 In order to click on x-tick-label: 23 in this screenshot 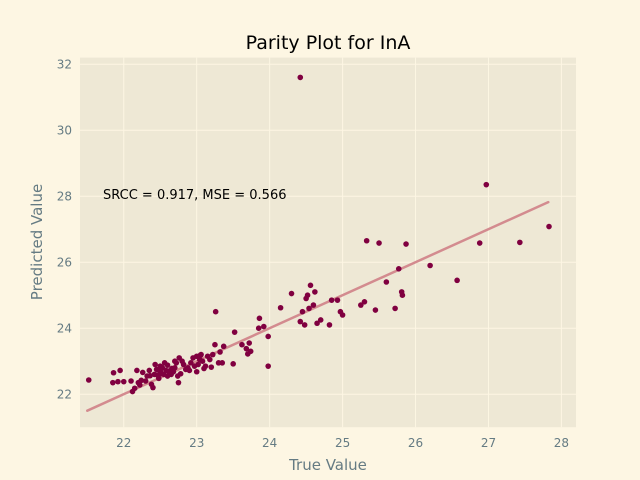, I will do `click(196, 443)`.